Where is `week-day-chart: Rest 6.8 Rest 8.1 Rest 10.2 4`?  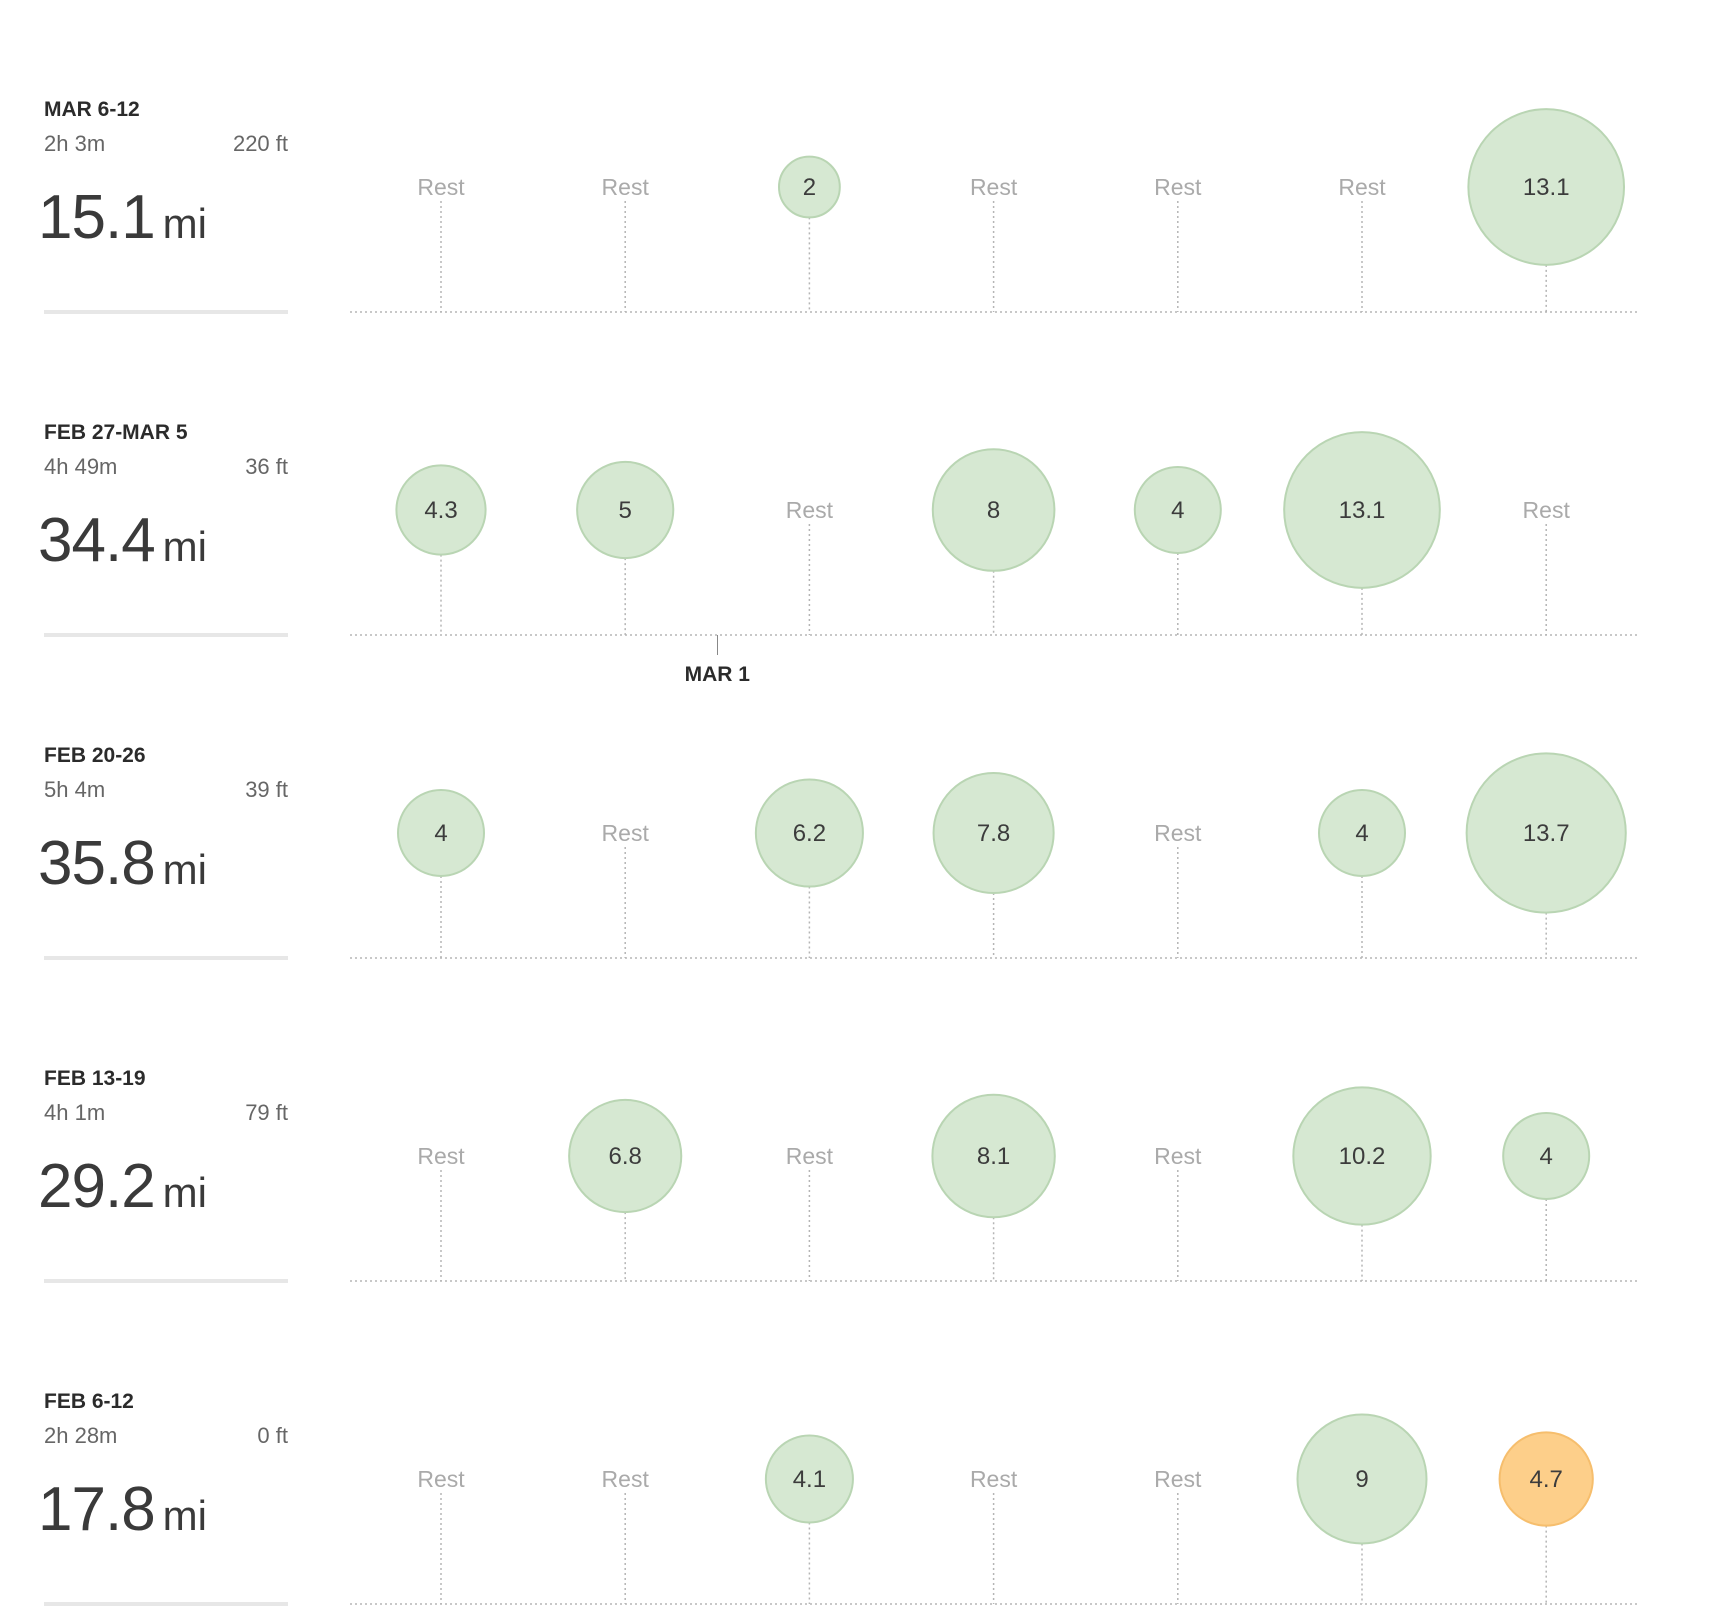 week-day-chart: Rest 6.8 Rest 8.1 Rest 10.2 4 is located at coordinates (995, 1184).